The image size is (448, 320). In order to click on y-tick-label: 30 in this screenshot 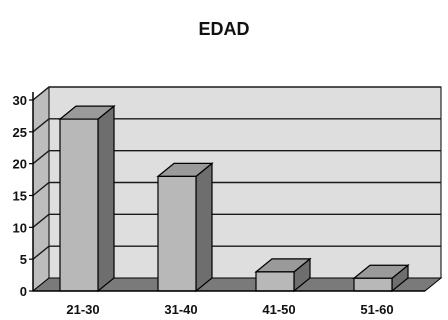, I will do `click(20, 100)`.